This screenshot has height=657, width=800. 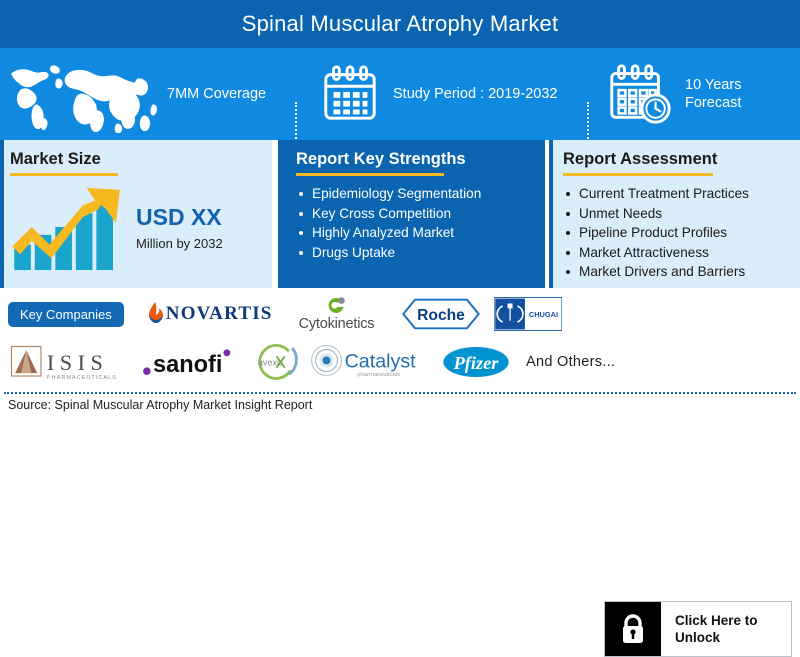 What do you see at coordinates (680, 272) in the screenshot?
I see `list-item: Market Drivers and Barriers` at bounding box center [680, 272].